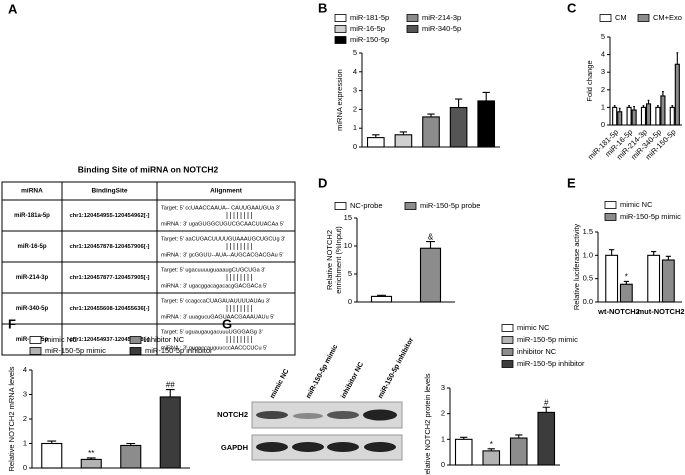 The image size is (685, 475). I want to click on table-cell: miRNA : 3' uuagucuGAGUAACGAAAUAUu 5', so click(217, 317).